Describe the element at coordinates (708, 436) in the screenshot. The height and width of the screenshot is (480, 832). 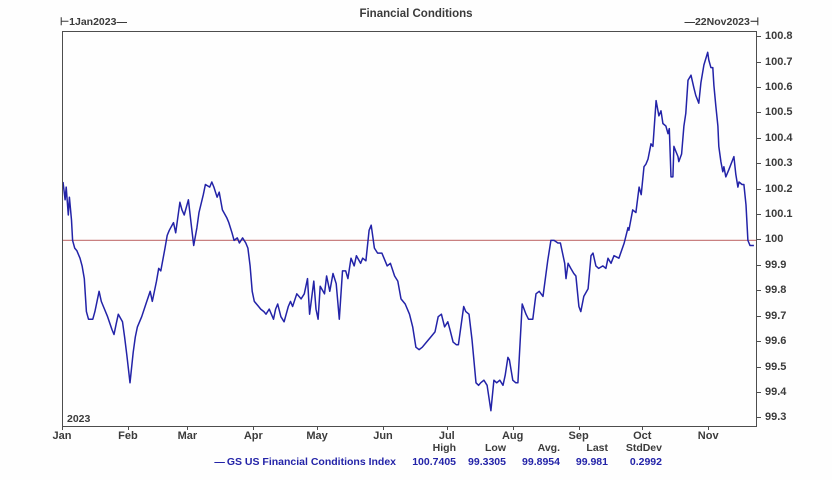
I see `x-axis-label: Nov` at that location.